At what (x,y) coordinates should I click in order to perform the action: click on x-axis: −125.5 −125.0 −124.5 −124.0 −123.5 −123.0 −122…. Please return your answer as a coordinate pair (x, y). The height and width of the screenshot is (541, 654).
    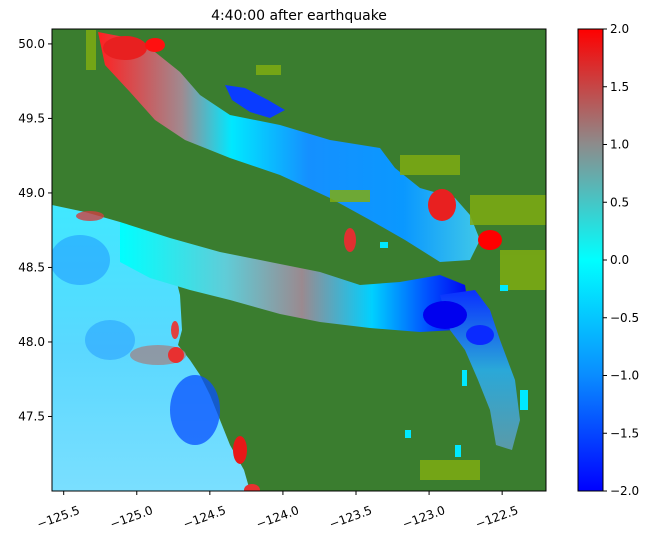
    Looking at the image, I should click on (277, 511).